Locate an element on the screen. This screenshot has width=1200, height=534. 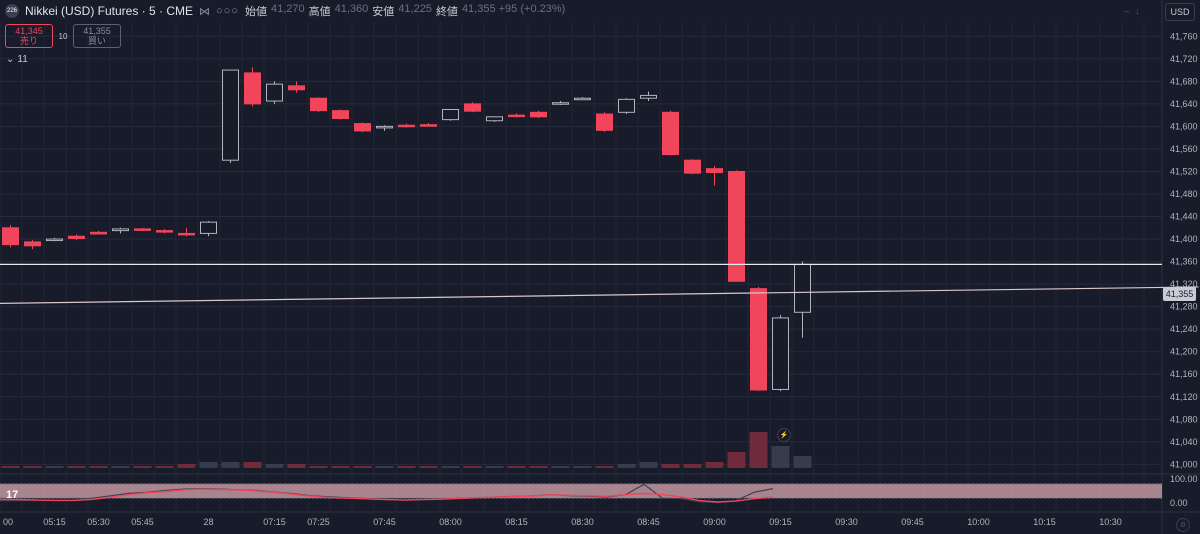
time-tick-label: 09:15 is located at coordinates (780, 522).